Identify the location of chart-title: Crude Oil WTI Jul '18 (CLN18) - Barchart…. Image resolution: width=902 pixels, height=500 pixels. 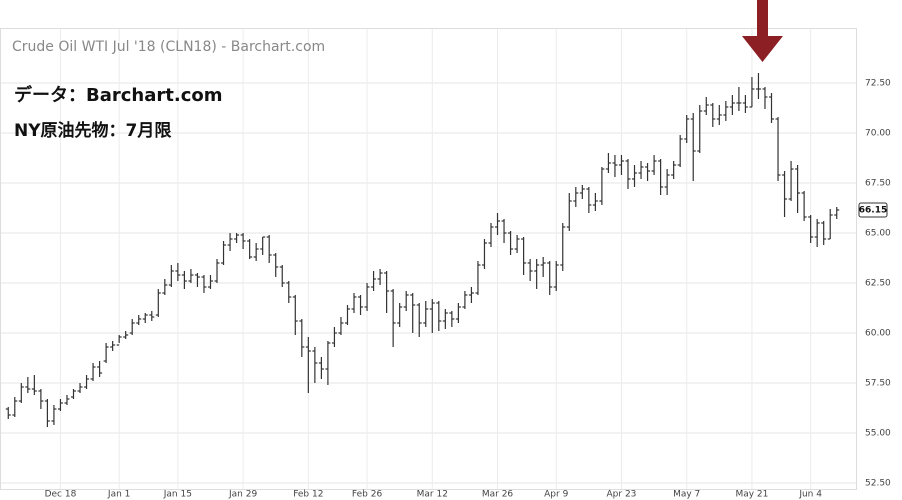
(168, 47).